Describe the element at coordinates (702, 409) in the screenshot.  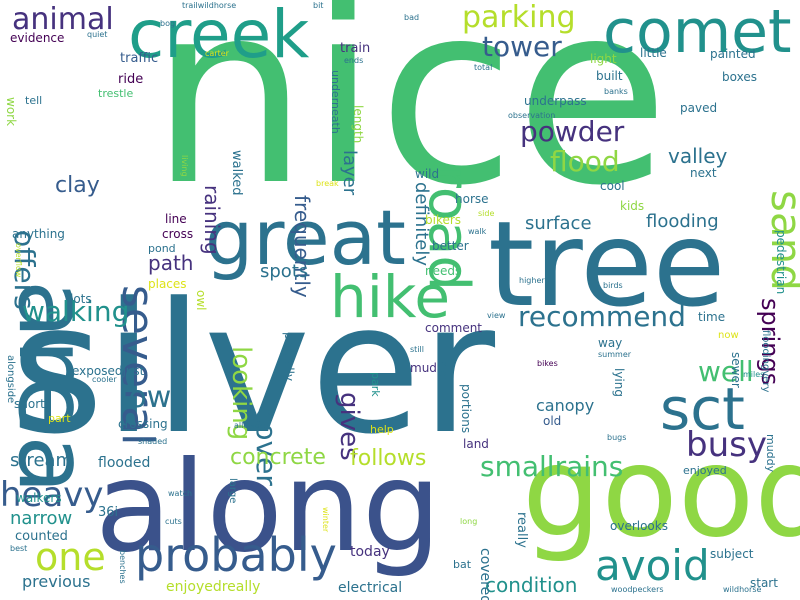
I see `word-sct: sct` at that location.